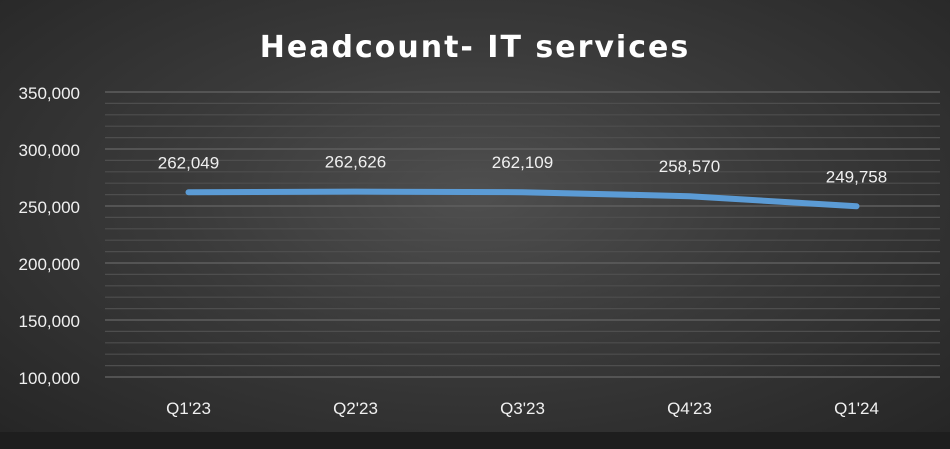 Image resolution: width=950 pixels, height=449 pixels. What do you see at coordinates (49, 321) in the screenshot?
I see `y-tick-label: 150,000` at bounding box center [49, 321].